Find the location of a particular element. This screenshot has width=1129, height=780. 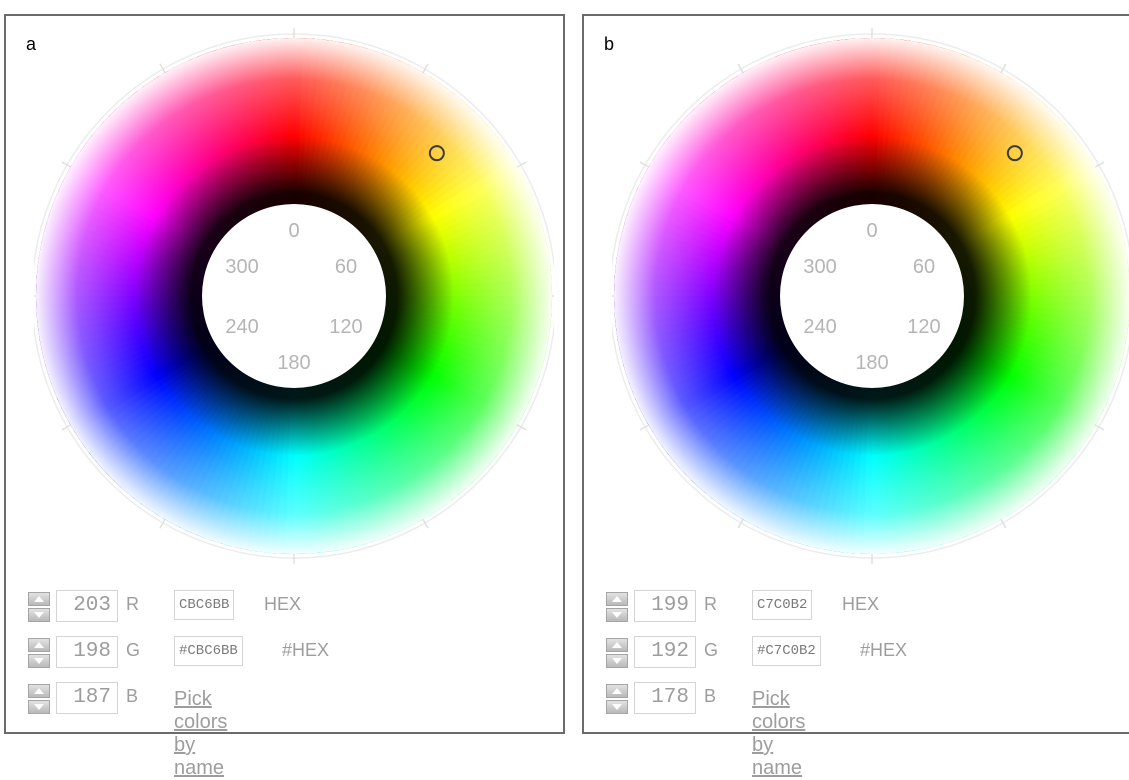

hex-input: C7C0B2 is located at coordinates (782, 605).